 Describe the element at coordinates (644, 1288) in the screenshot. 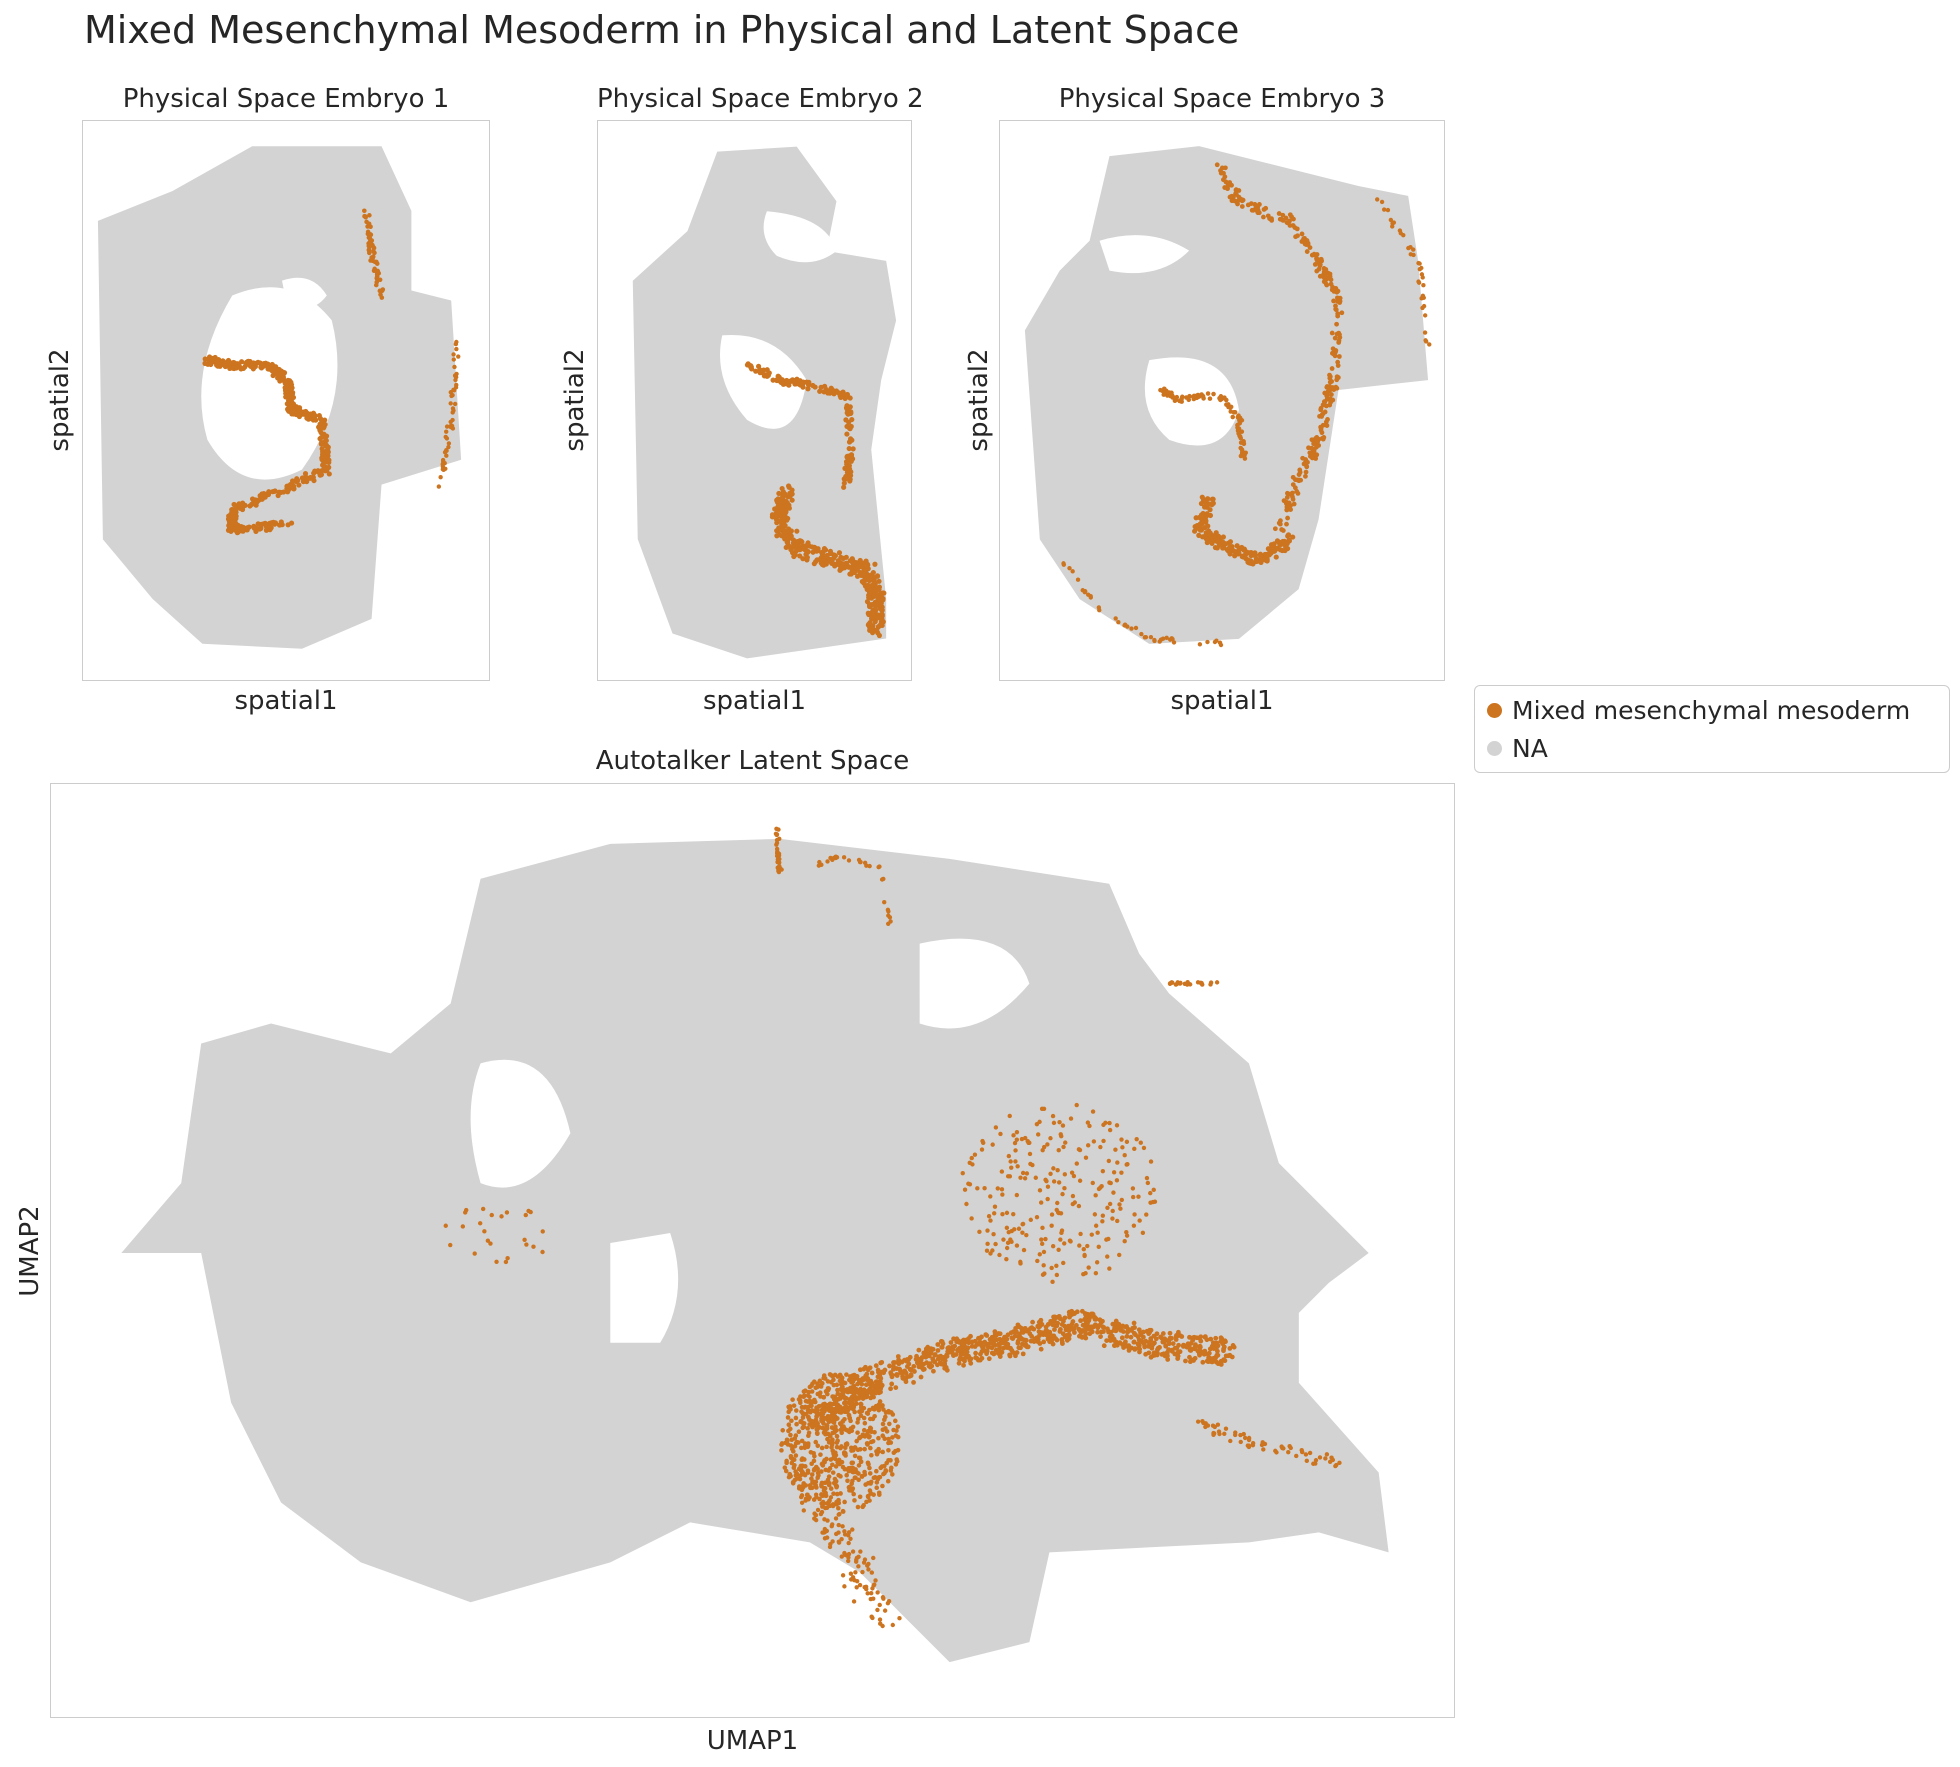

I see `empty-region` at that location.